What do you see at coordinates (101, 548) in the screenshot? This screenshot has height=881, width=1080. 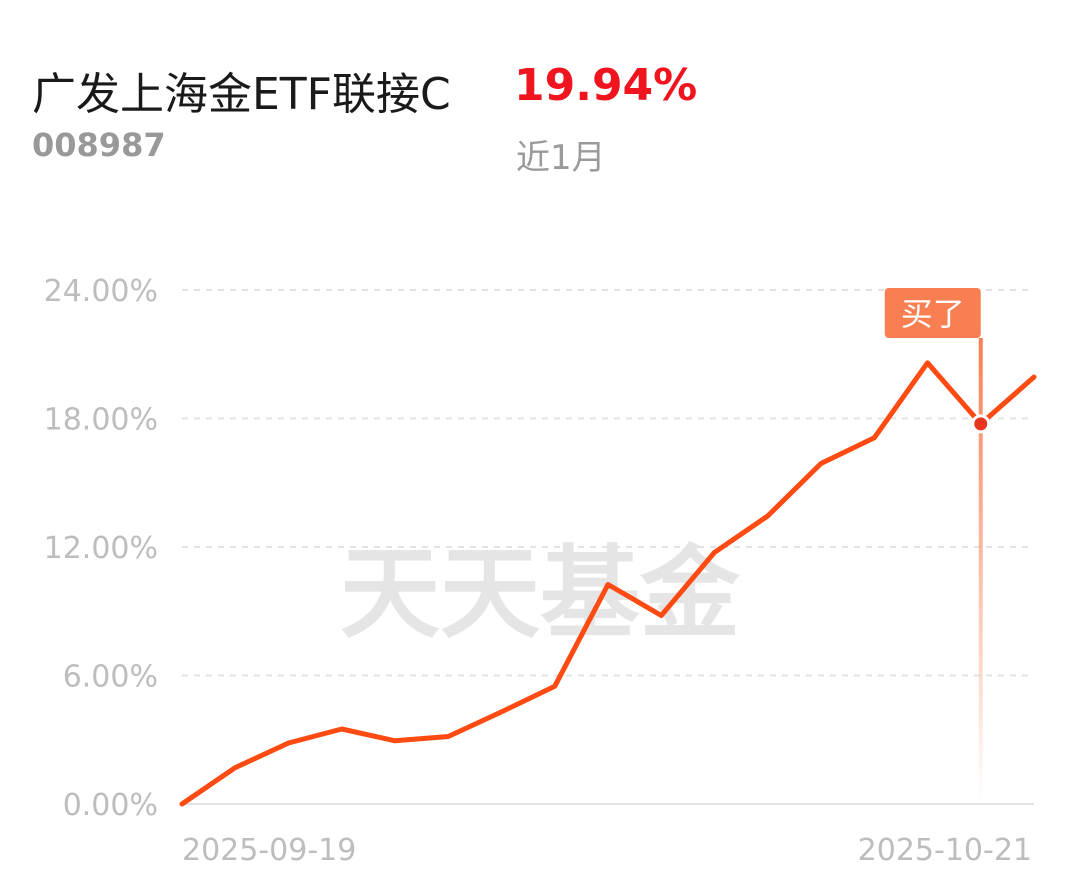 I see `y-tick-label: 12.00%` at bounding box center [101, 548].